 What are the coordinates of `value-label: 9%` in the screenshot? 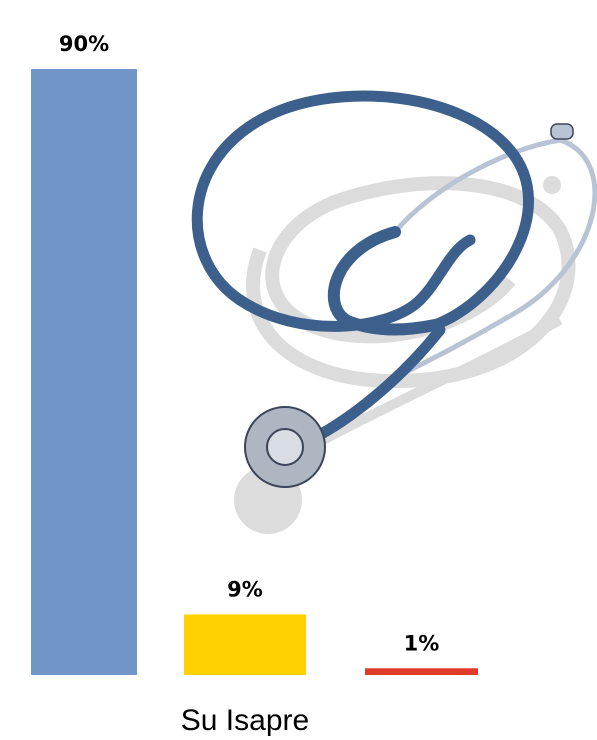 It's located at (245, 589).